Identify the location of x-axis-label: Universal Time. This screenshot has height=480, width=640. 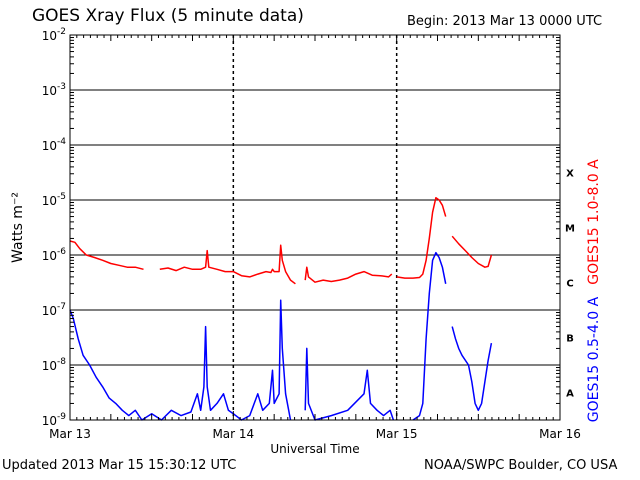
(314, 449).